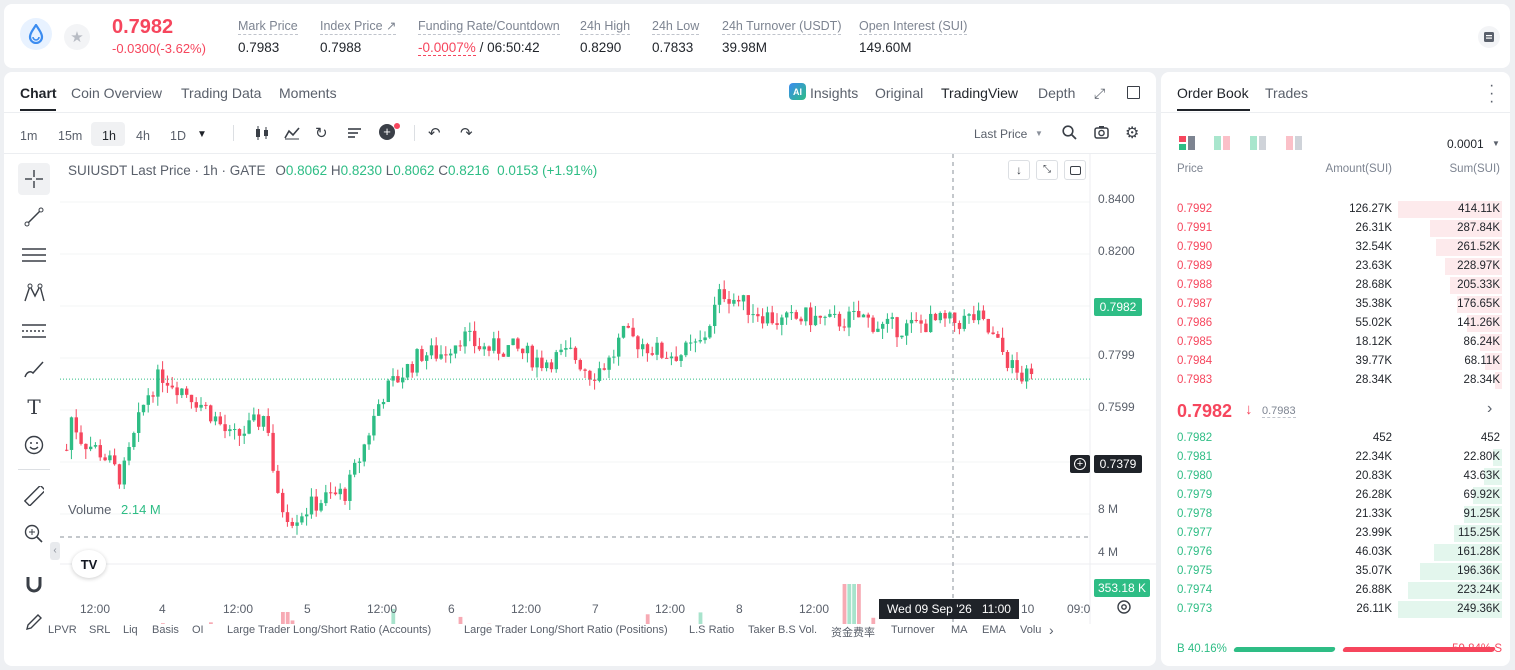 The height and width of the screenshot is (670, 1515). I want to click on more-menu-icon: · · ·, so click(1492, 93).